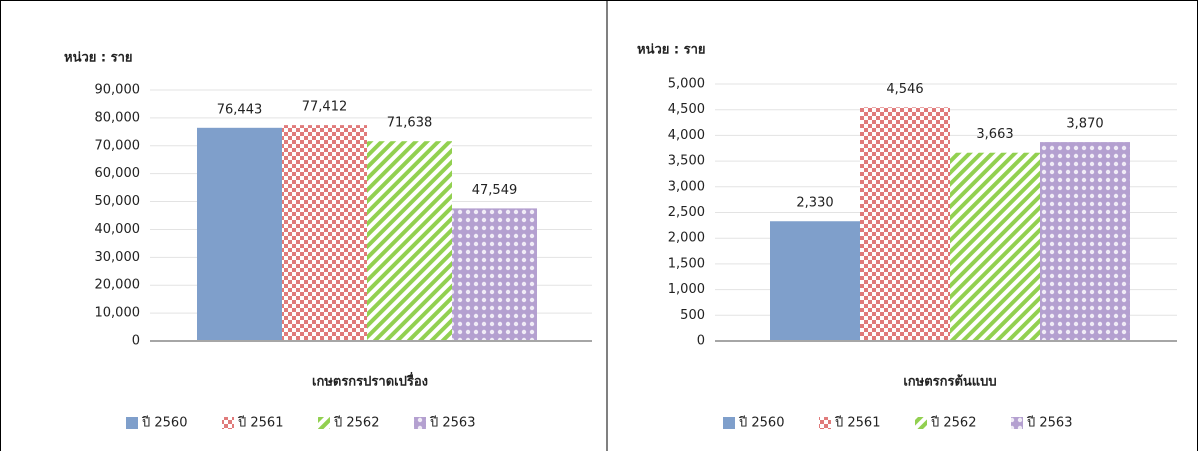  Describe the element at coordinates (949, 382) in the screenshot. I see `category-label: เกษตรกรต้นแบบ` at that location.